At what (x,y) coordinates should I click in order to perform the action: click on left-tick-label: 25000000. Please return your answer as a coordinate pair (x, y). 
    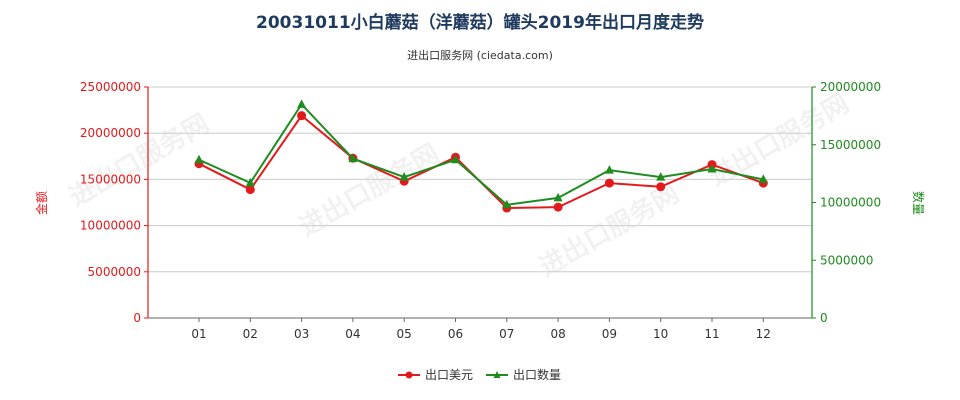
    Looking at the image, I should click on (110, 87).